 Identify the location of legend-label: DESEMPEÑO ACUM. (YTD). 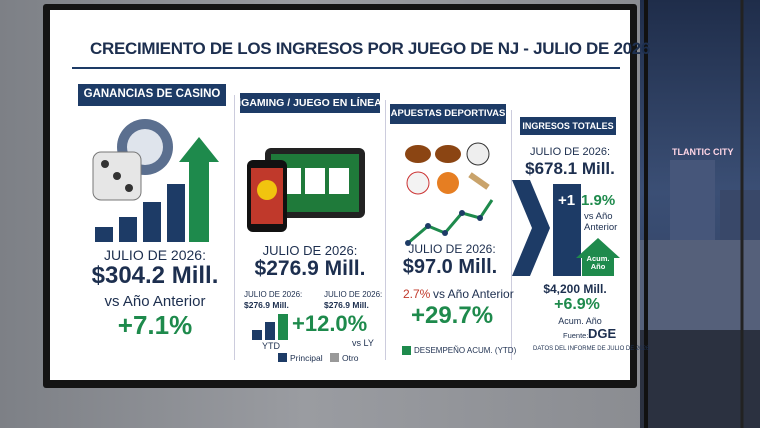
(465, 350).